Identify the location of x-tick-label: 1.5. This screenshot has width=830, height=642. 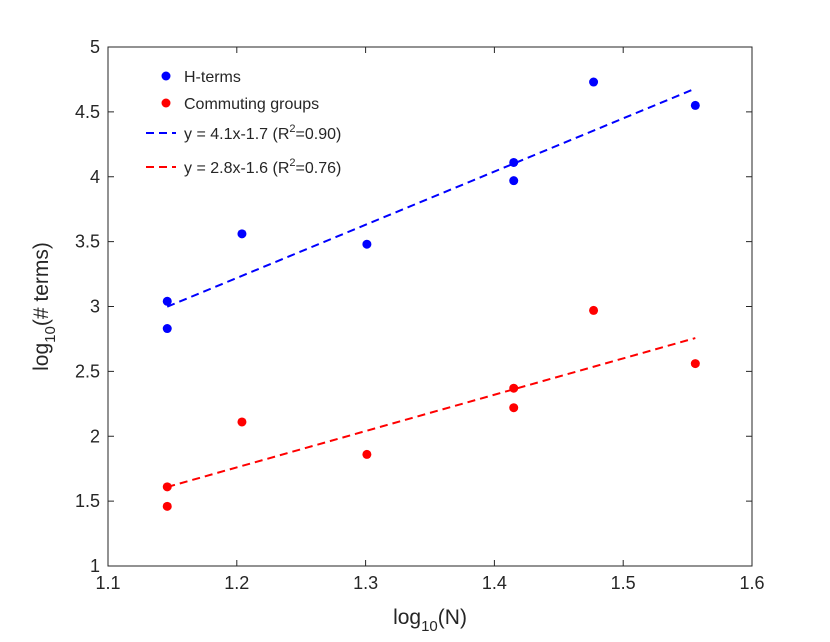
(623, 583).